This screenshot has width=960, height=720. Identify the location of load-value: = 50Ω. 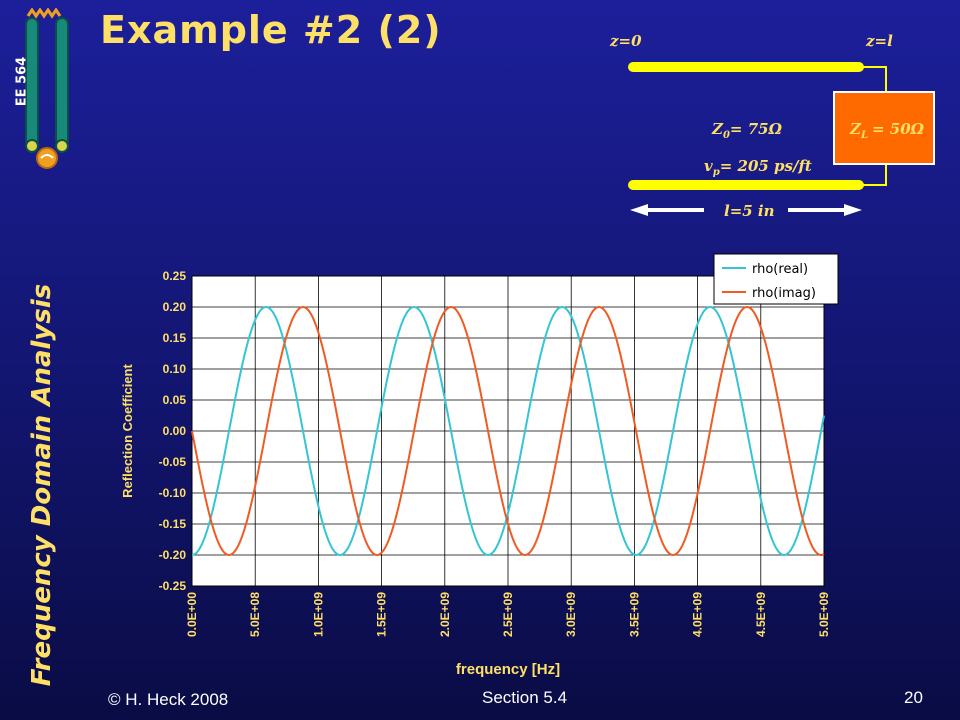
(898, 129).